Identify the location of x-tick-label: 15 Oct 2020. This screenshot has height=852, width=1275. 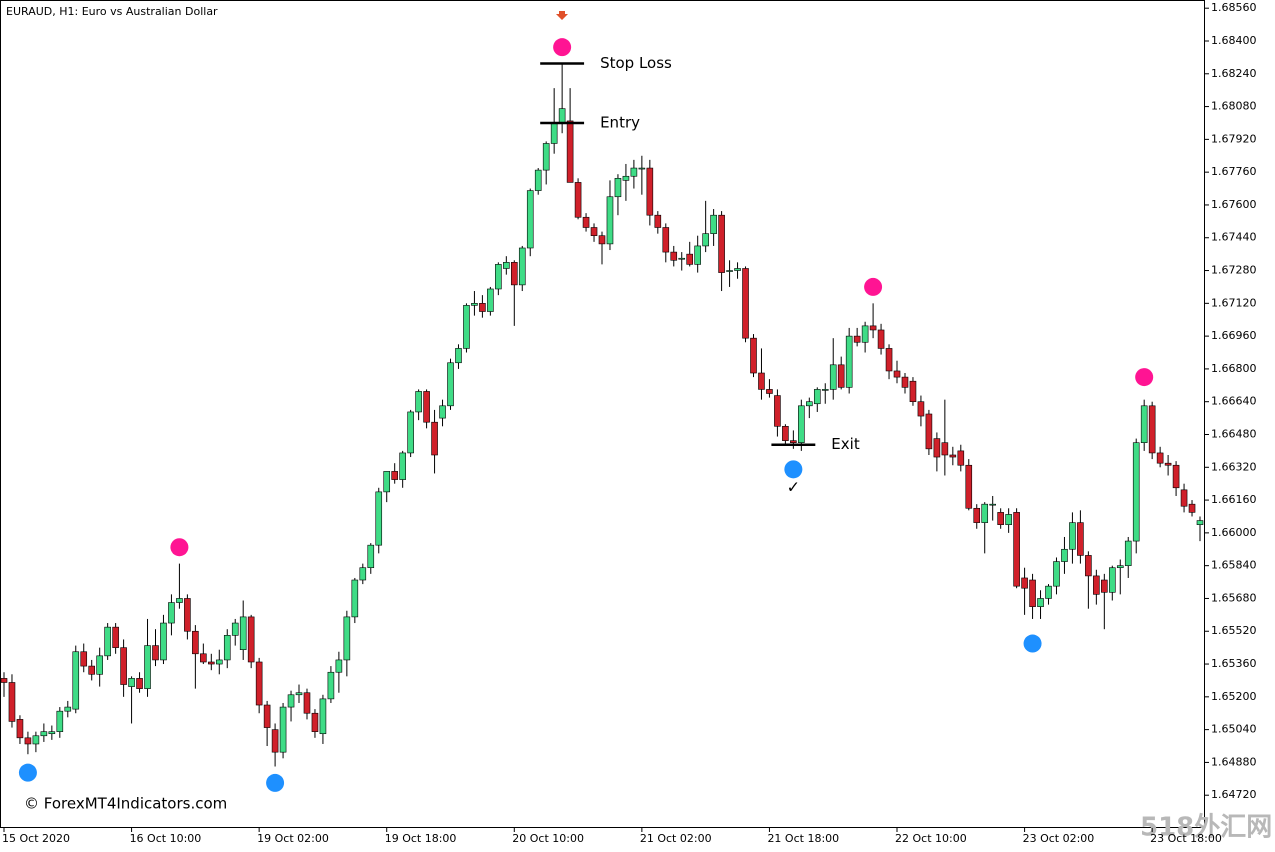
(36, 838).